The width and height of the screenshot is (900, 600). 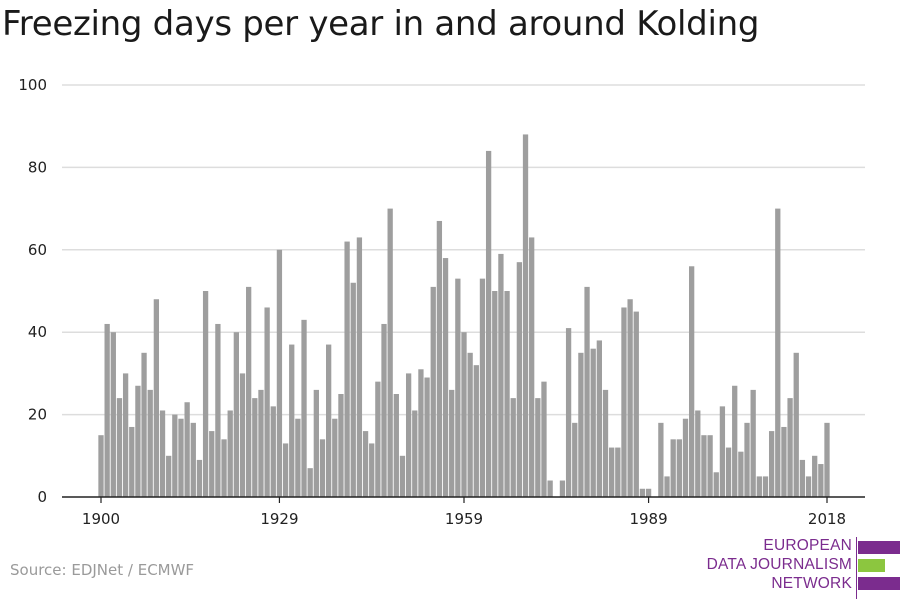 What do you see at coordinates (856, 568) in the screenshot?
I see `logo-divider` at bounding box center [856, 568].